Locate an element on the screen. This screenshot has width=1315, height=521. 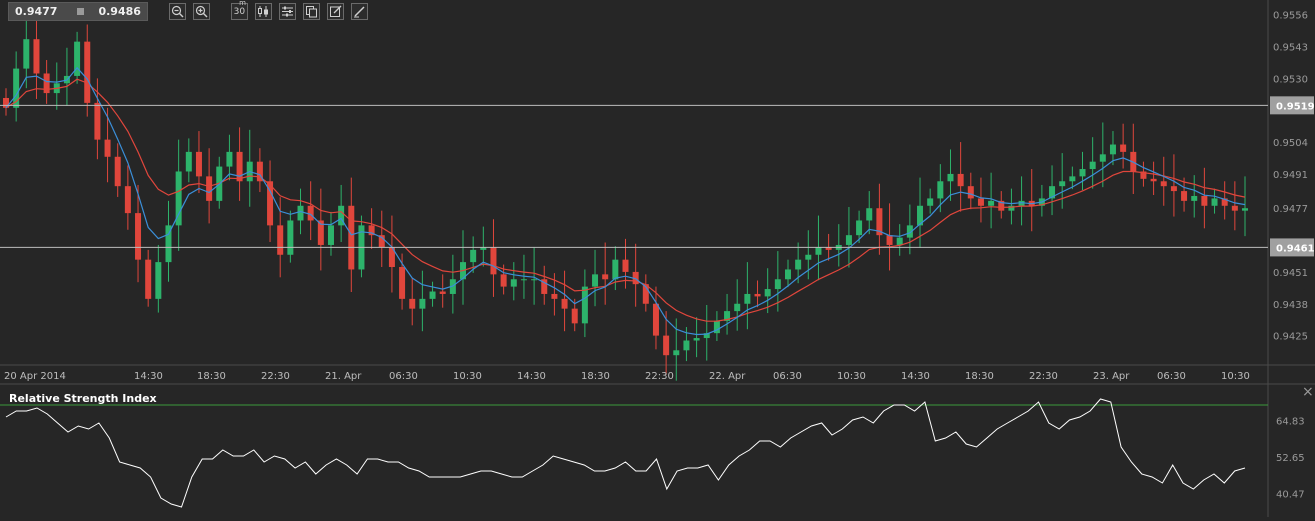
ask-price: 0.9486 is located at coordinates (119, 11).